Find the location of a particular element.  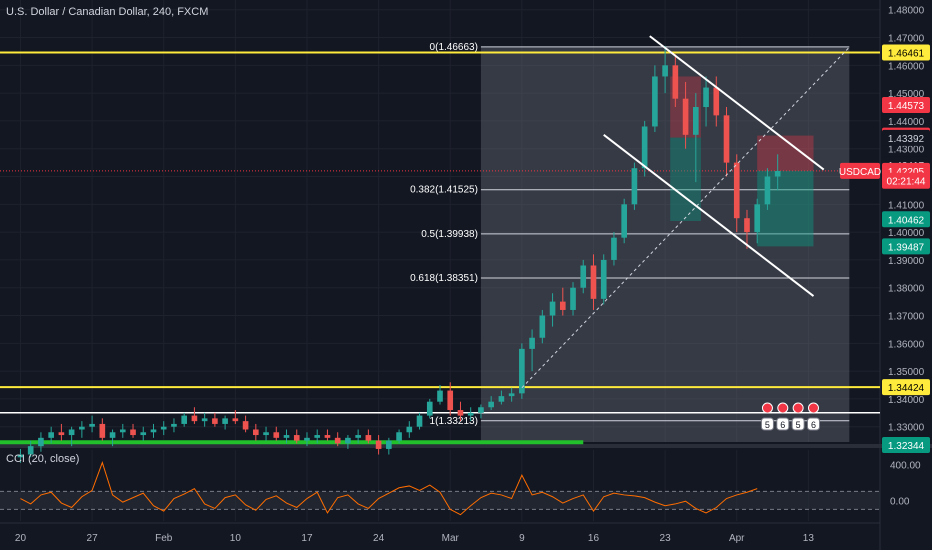

stop-loss-zone is located at coordinates (785, 153).